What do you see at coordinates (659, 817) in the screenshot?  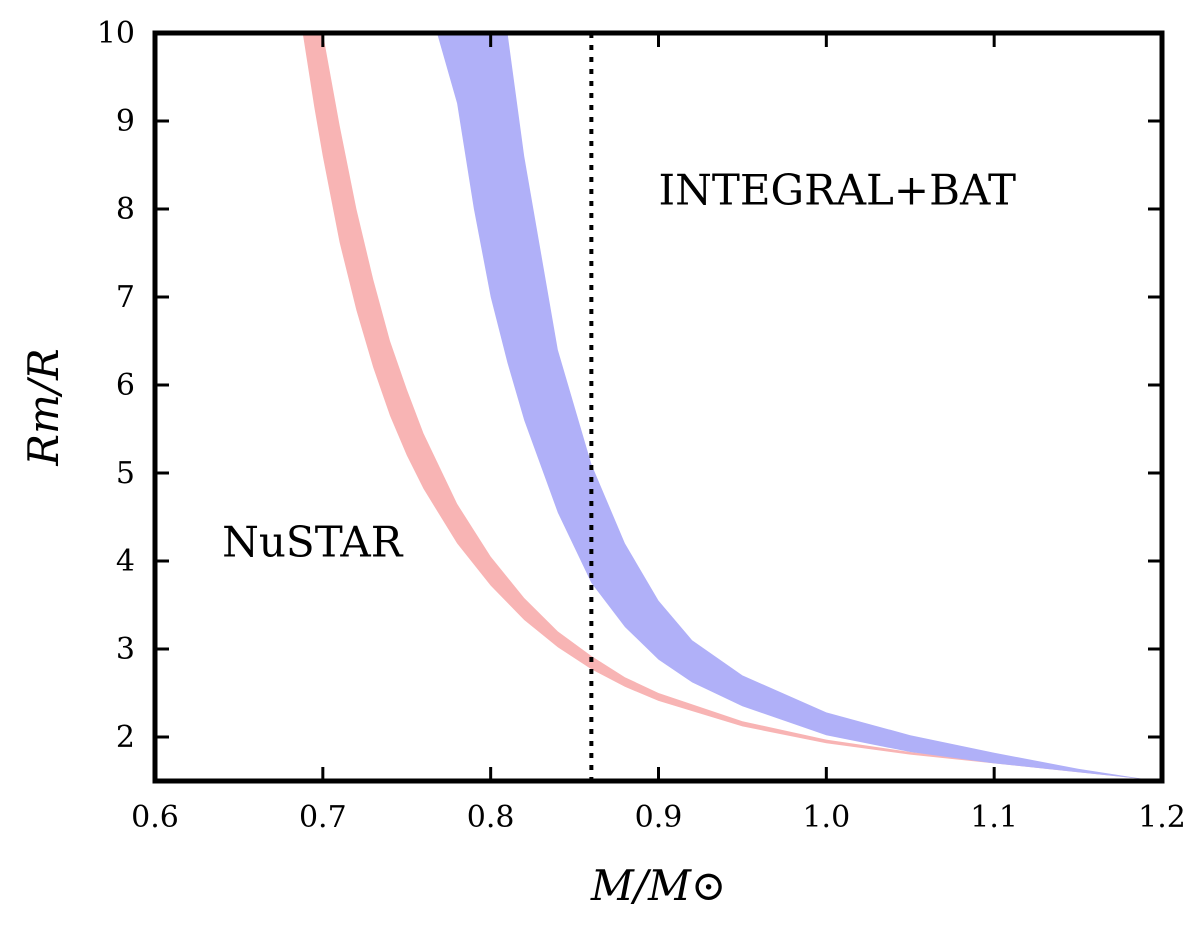 I see `x-tick-label: 0.9` at bounding box center [659, 817].